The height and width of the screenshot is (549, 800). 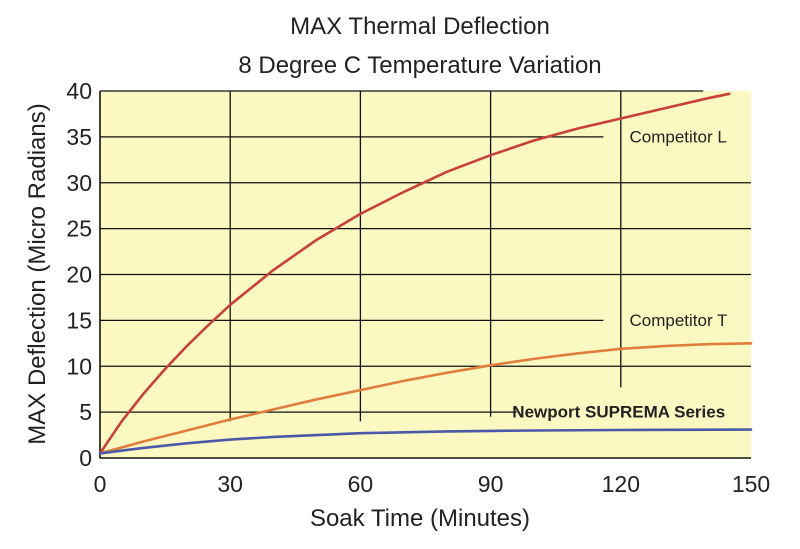 What do you see at coordinates (621, 484) in the screenshot?
I see `x-tick-label: 120` at bounding box center [621, 484].